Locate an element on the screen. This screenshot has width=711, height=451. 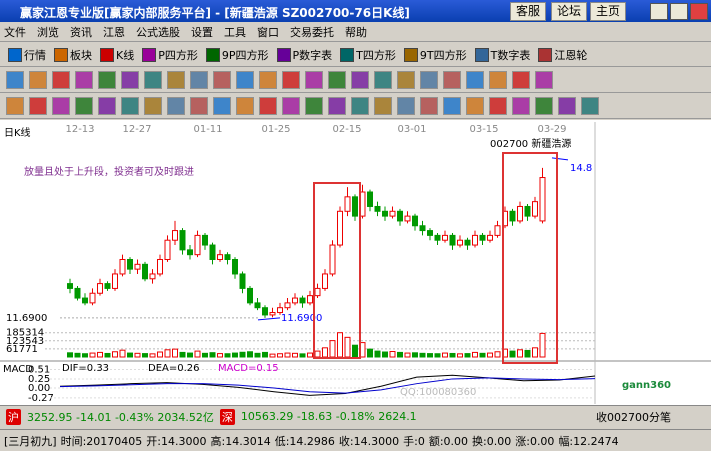
menu-item: 江恩 is located at coordinates (114, 32).